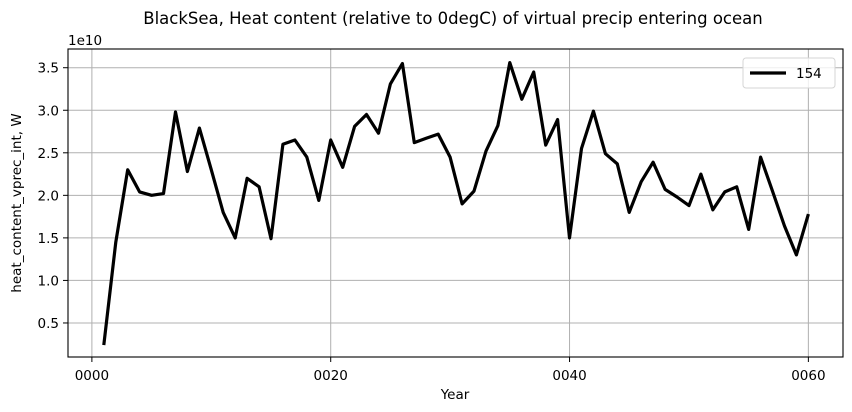 The image size is (852, 412). Describe the element at coordinates (48, 69) in the screenshot. I see `y-tick-label: 3.5` at that location.